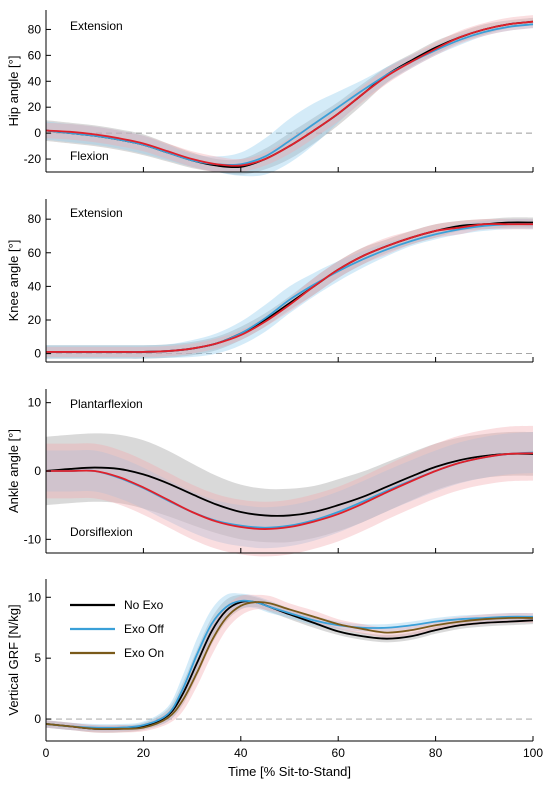 This screenshot has height=786, width=550. What do you see at coordinates (33, 539) in the screenshot?
I see `y-tick-label: -10` at bounding box center [33, 539].